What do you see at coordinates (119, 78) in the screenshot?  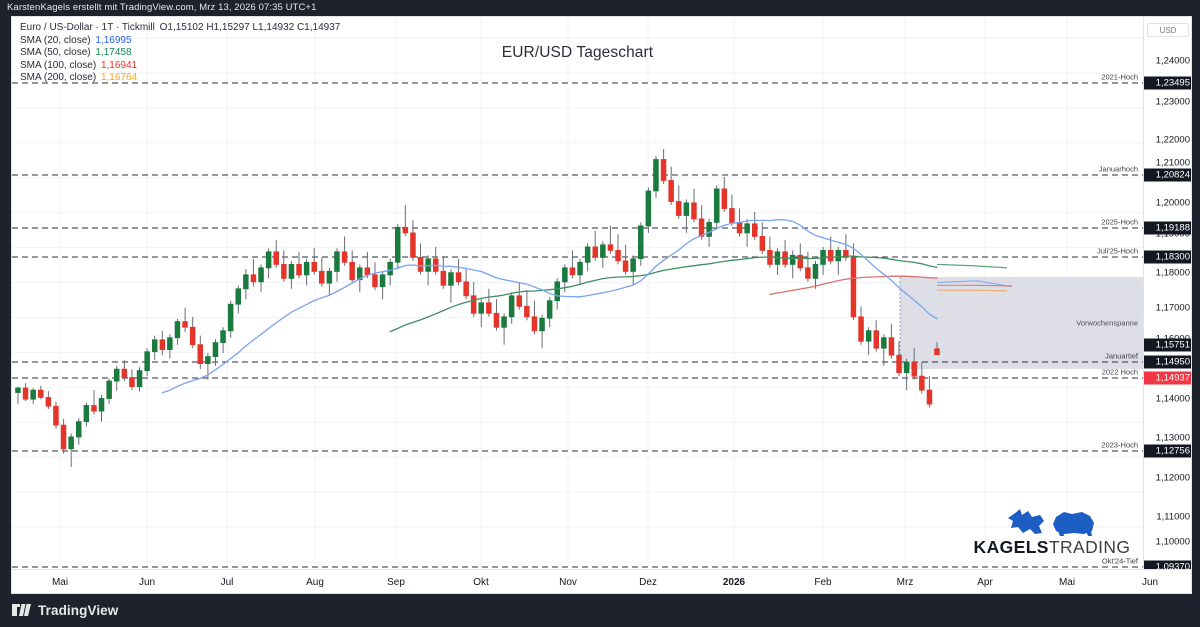 I see `legend-sma200-value: 1,16764` at bounding box center [119, 78].